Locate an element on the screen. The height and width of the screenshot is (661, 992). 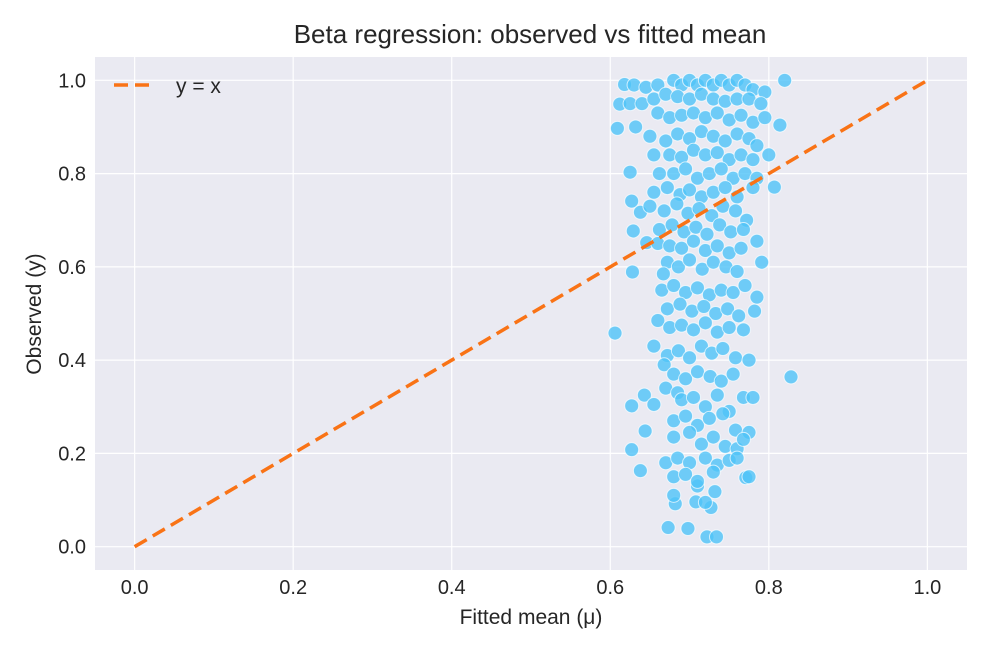
chart-title: Beta regression: observed vs fitted mean is located at coordinates (530, 34).